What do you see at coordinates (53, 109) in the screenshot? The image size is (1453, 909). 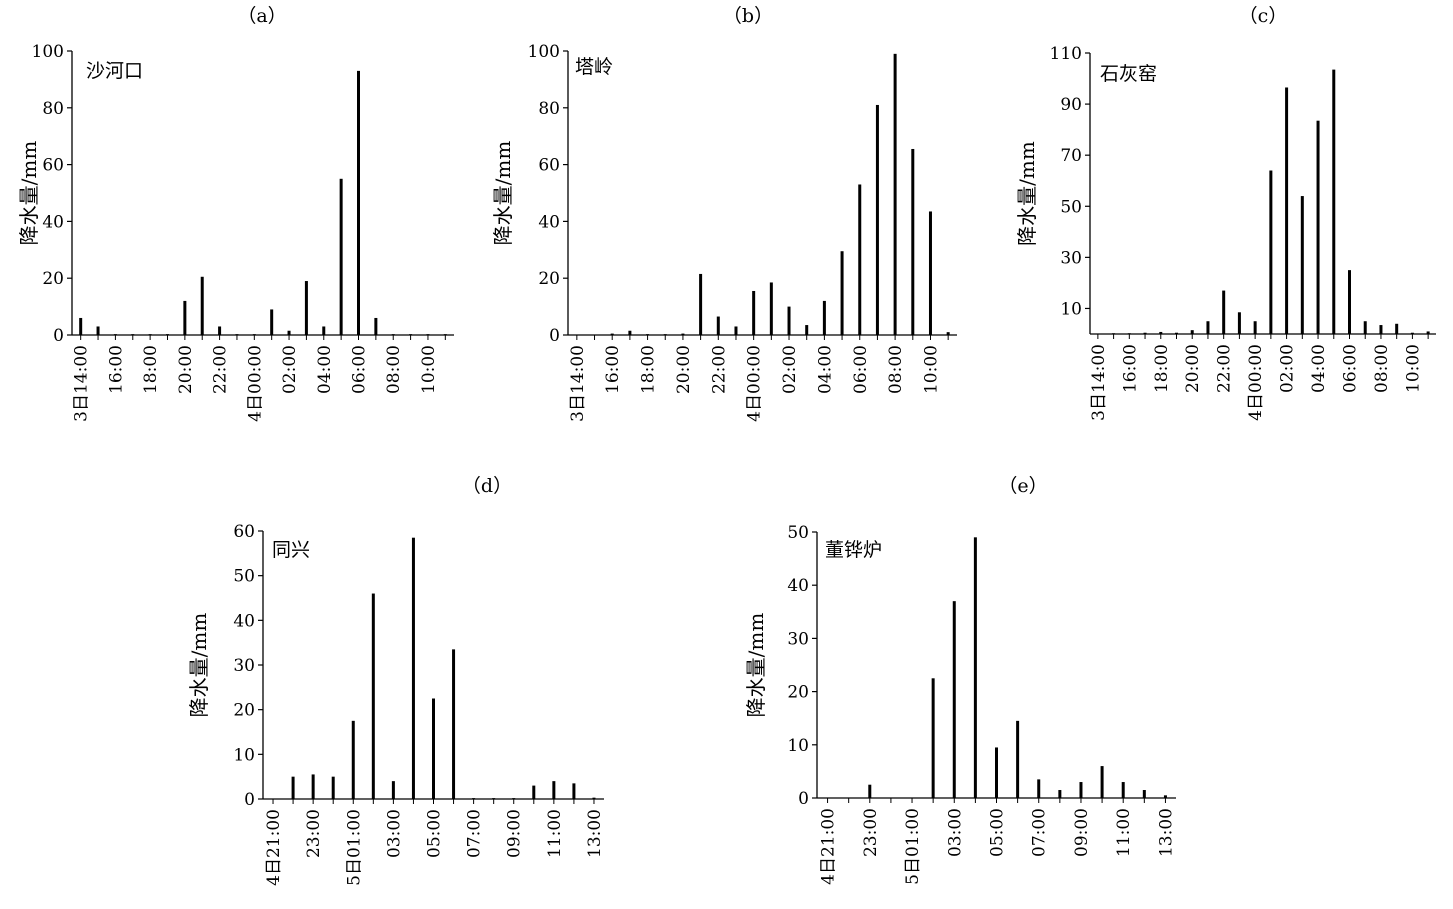 I see `y-tick-label: 80` at bounding box center [53, 109].